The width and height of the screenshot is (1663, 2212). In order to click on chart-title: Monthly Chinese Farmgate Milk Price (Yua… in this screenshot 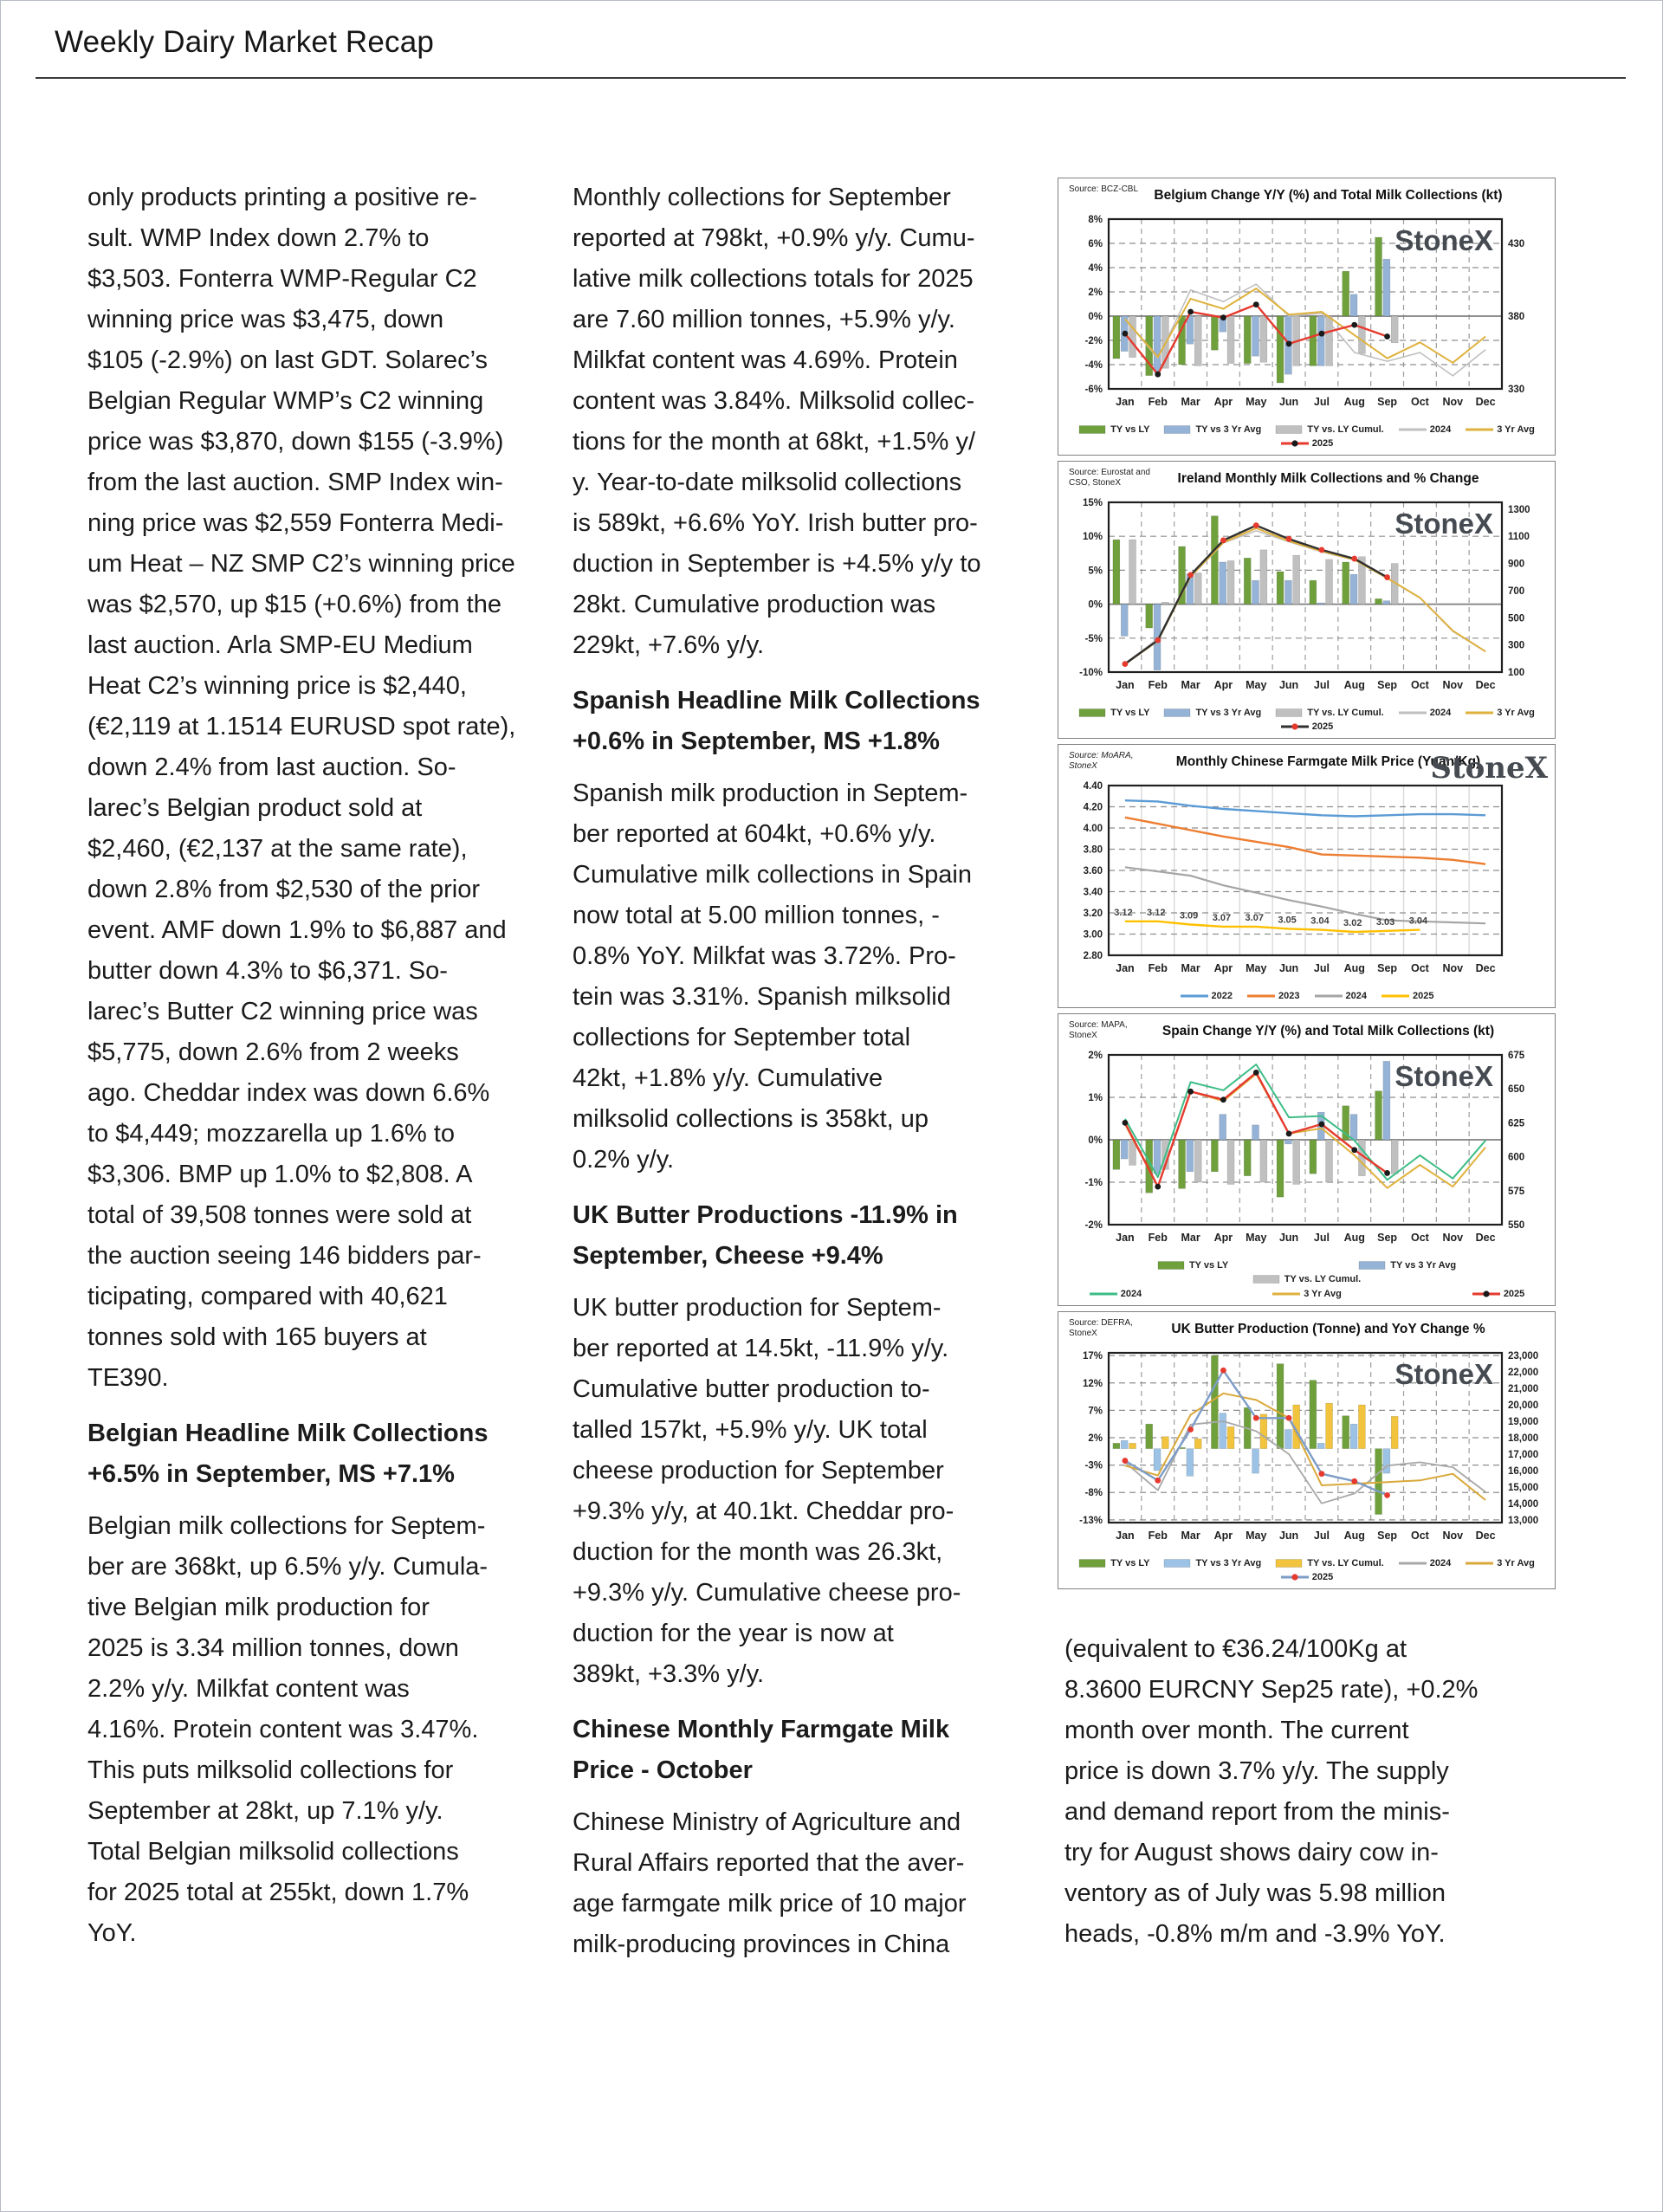, I will do `click(1328, 761)`.